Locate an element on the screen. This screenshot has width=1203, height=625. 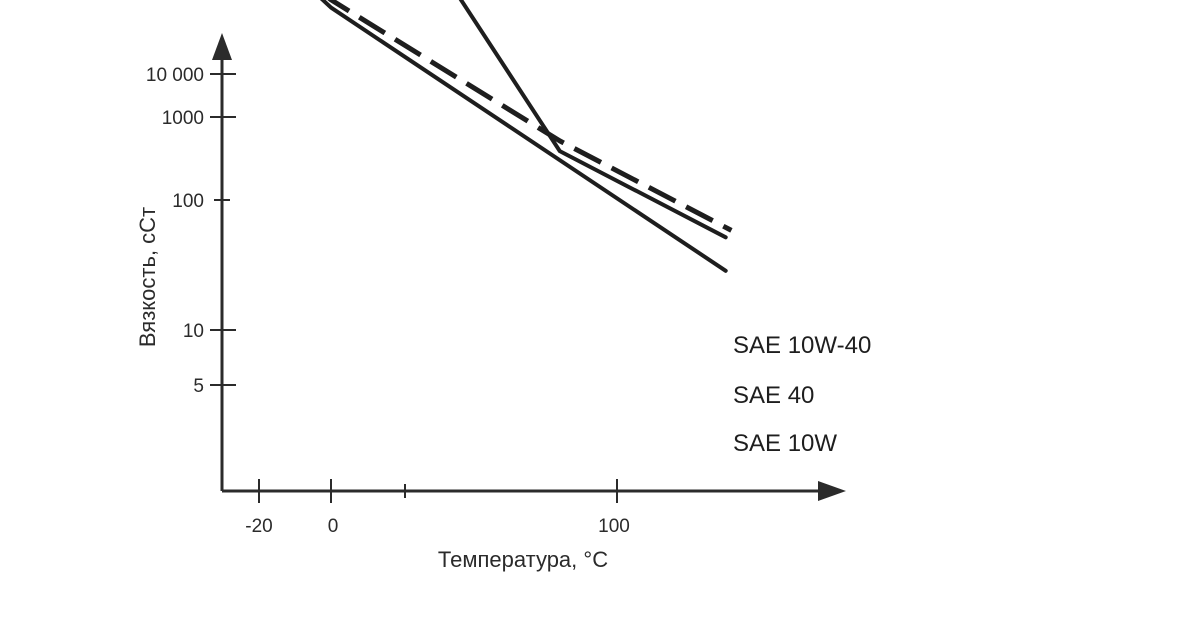
y-tick-label-1000: 1000 is located at coordinates (183, 118).